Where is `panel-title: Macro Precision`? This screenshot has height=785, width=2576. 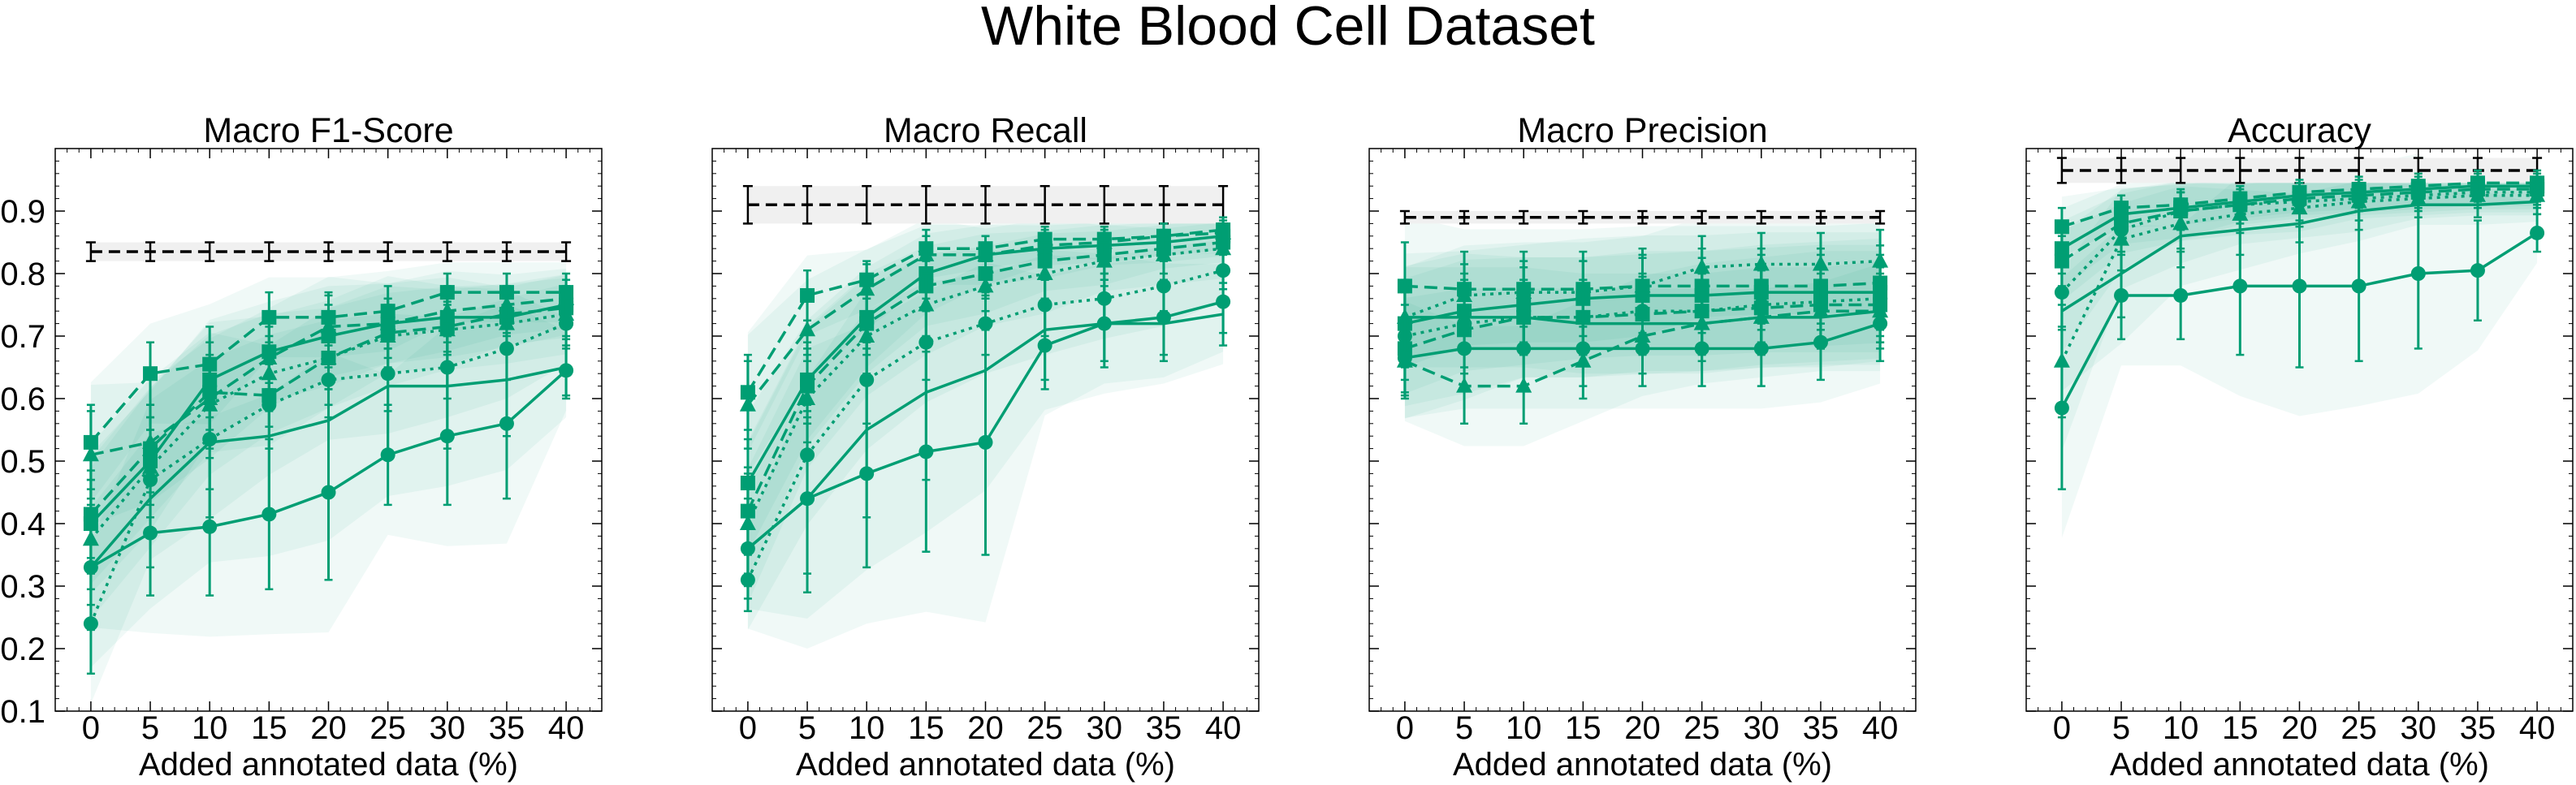 panel-title: Macro Precision is located at coordinates (1642, 130).